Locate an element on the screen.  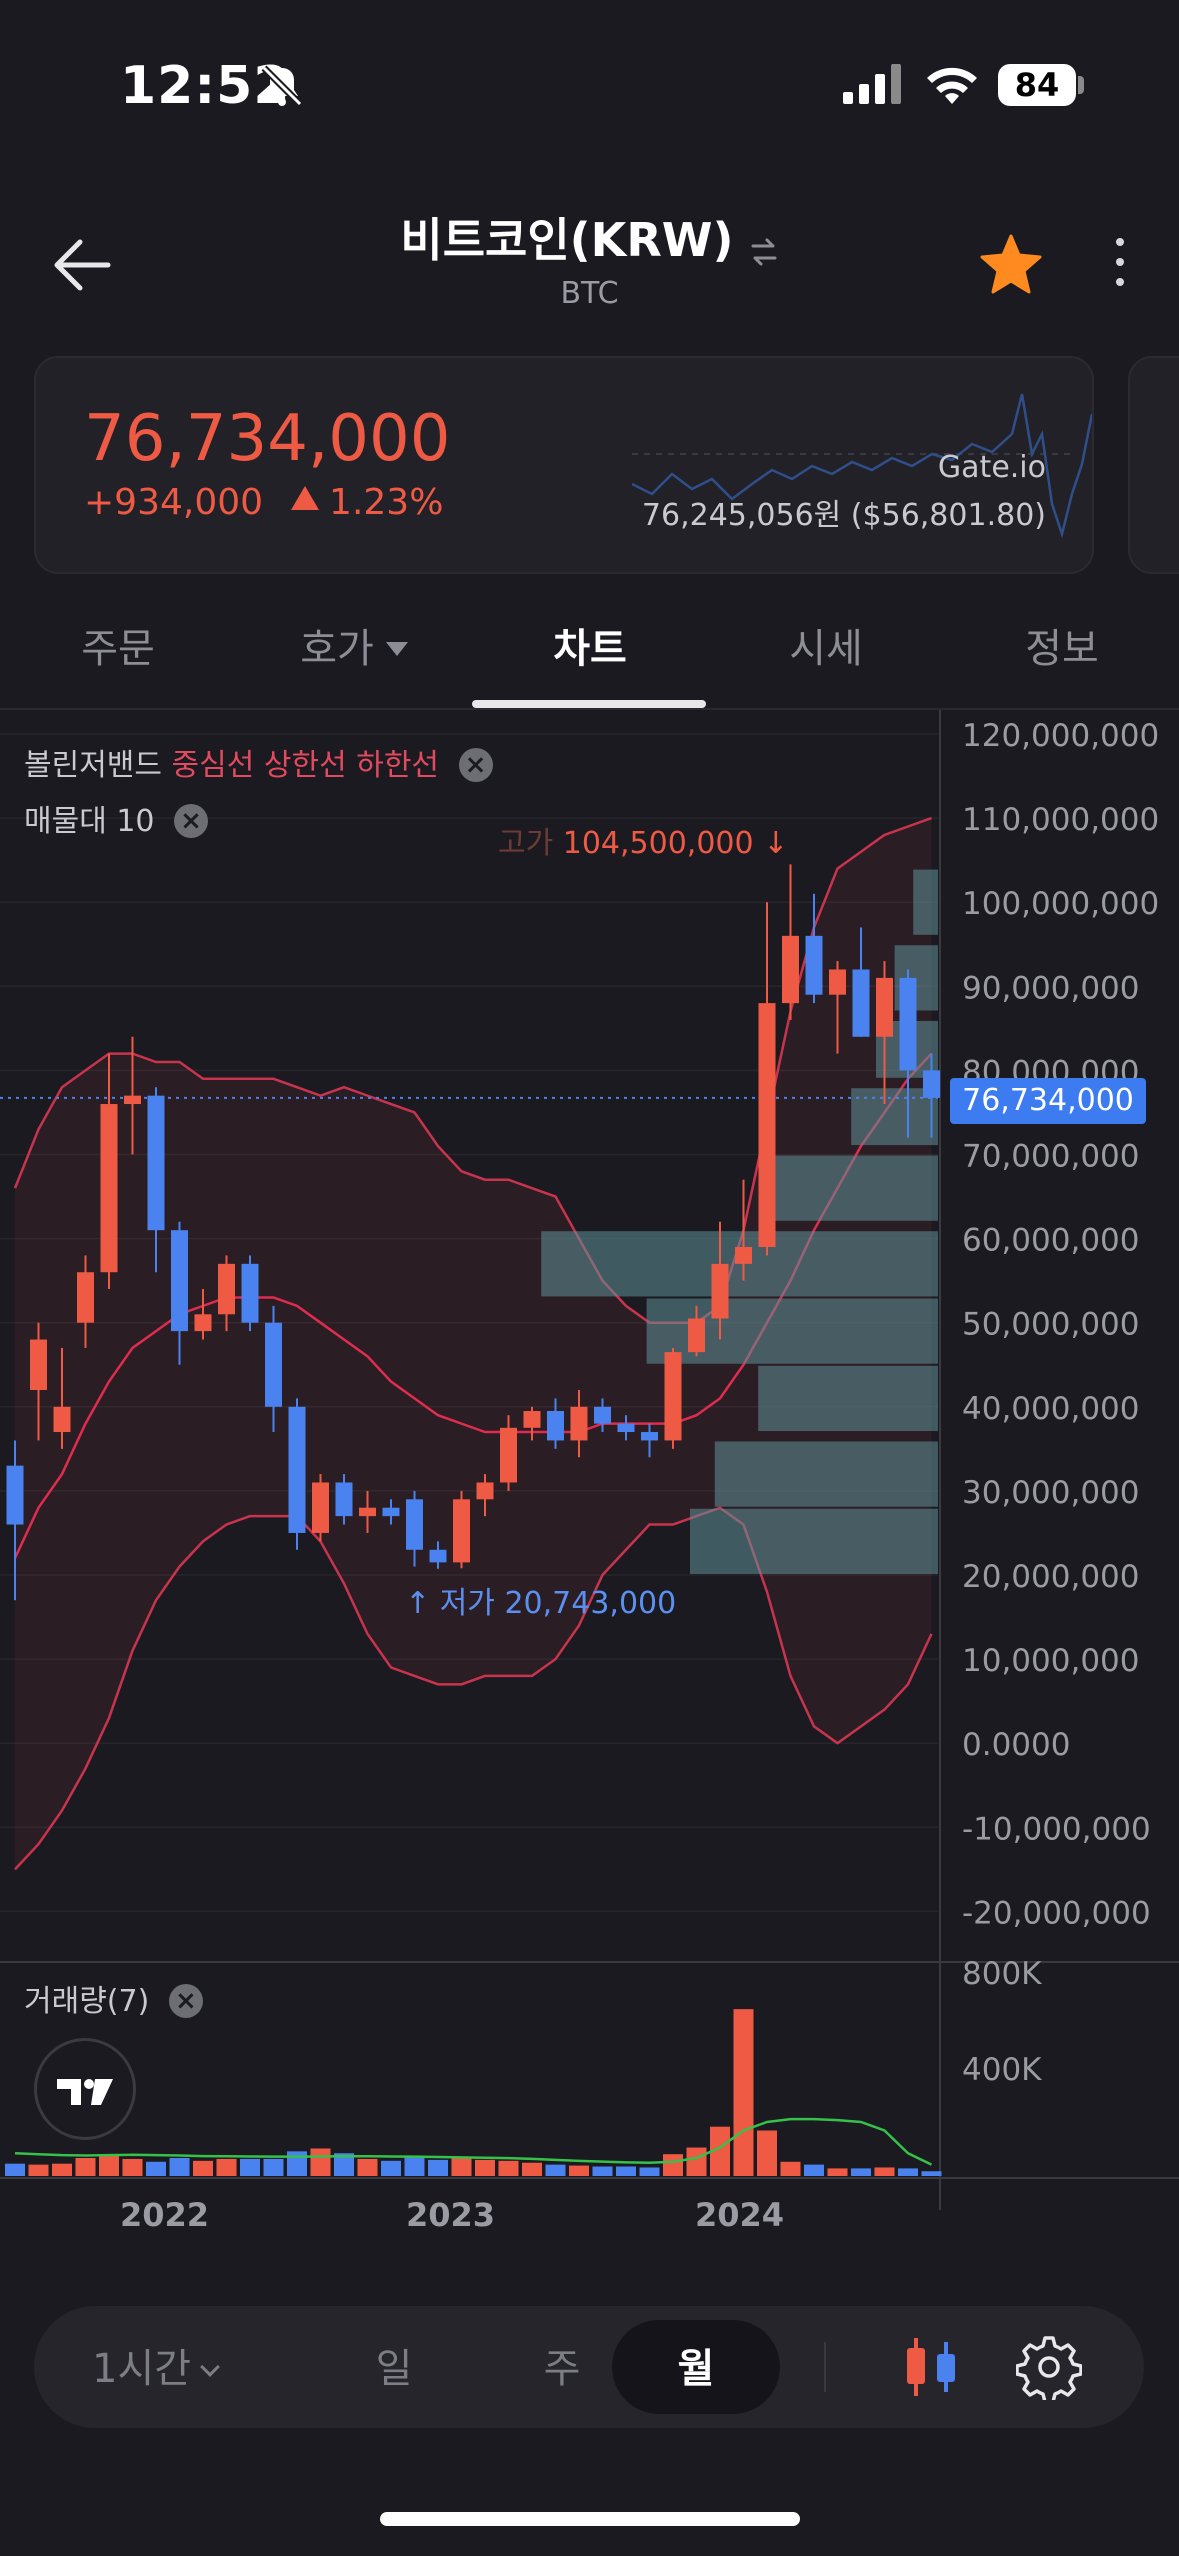
star-icon is located at coordinates (1011, 265).